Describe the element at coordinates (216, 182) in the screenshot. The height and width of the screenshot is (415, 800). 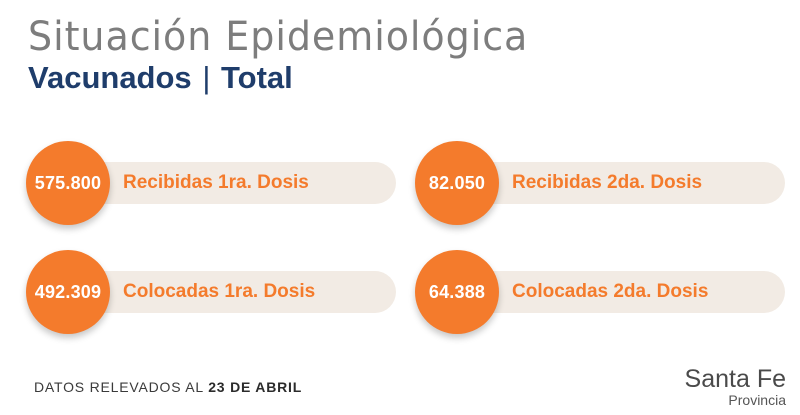
I see `stat-label: Recibidas 1ra. Dosis` at that location.